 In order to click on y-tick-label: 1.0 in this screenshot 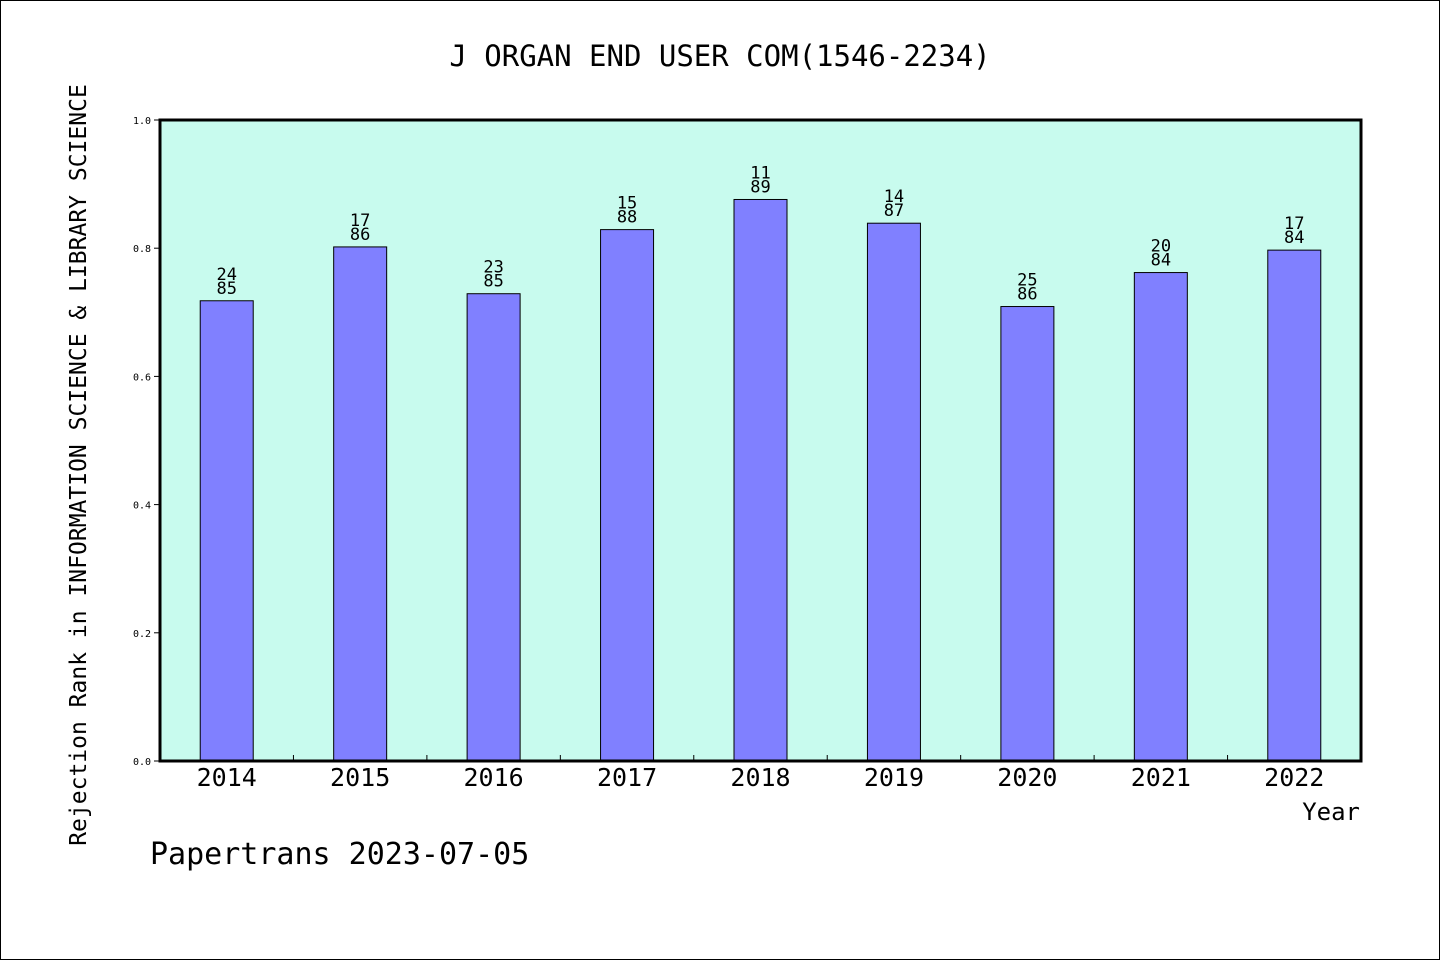, I will do `click(142, 121)`.